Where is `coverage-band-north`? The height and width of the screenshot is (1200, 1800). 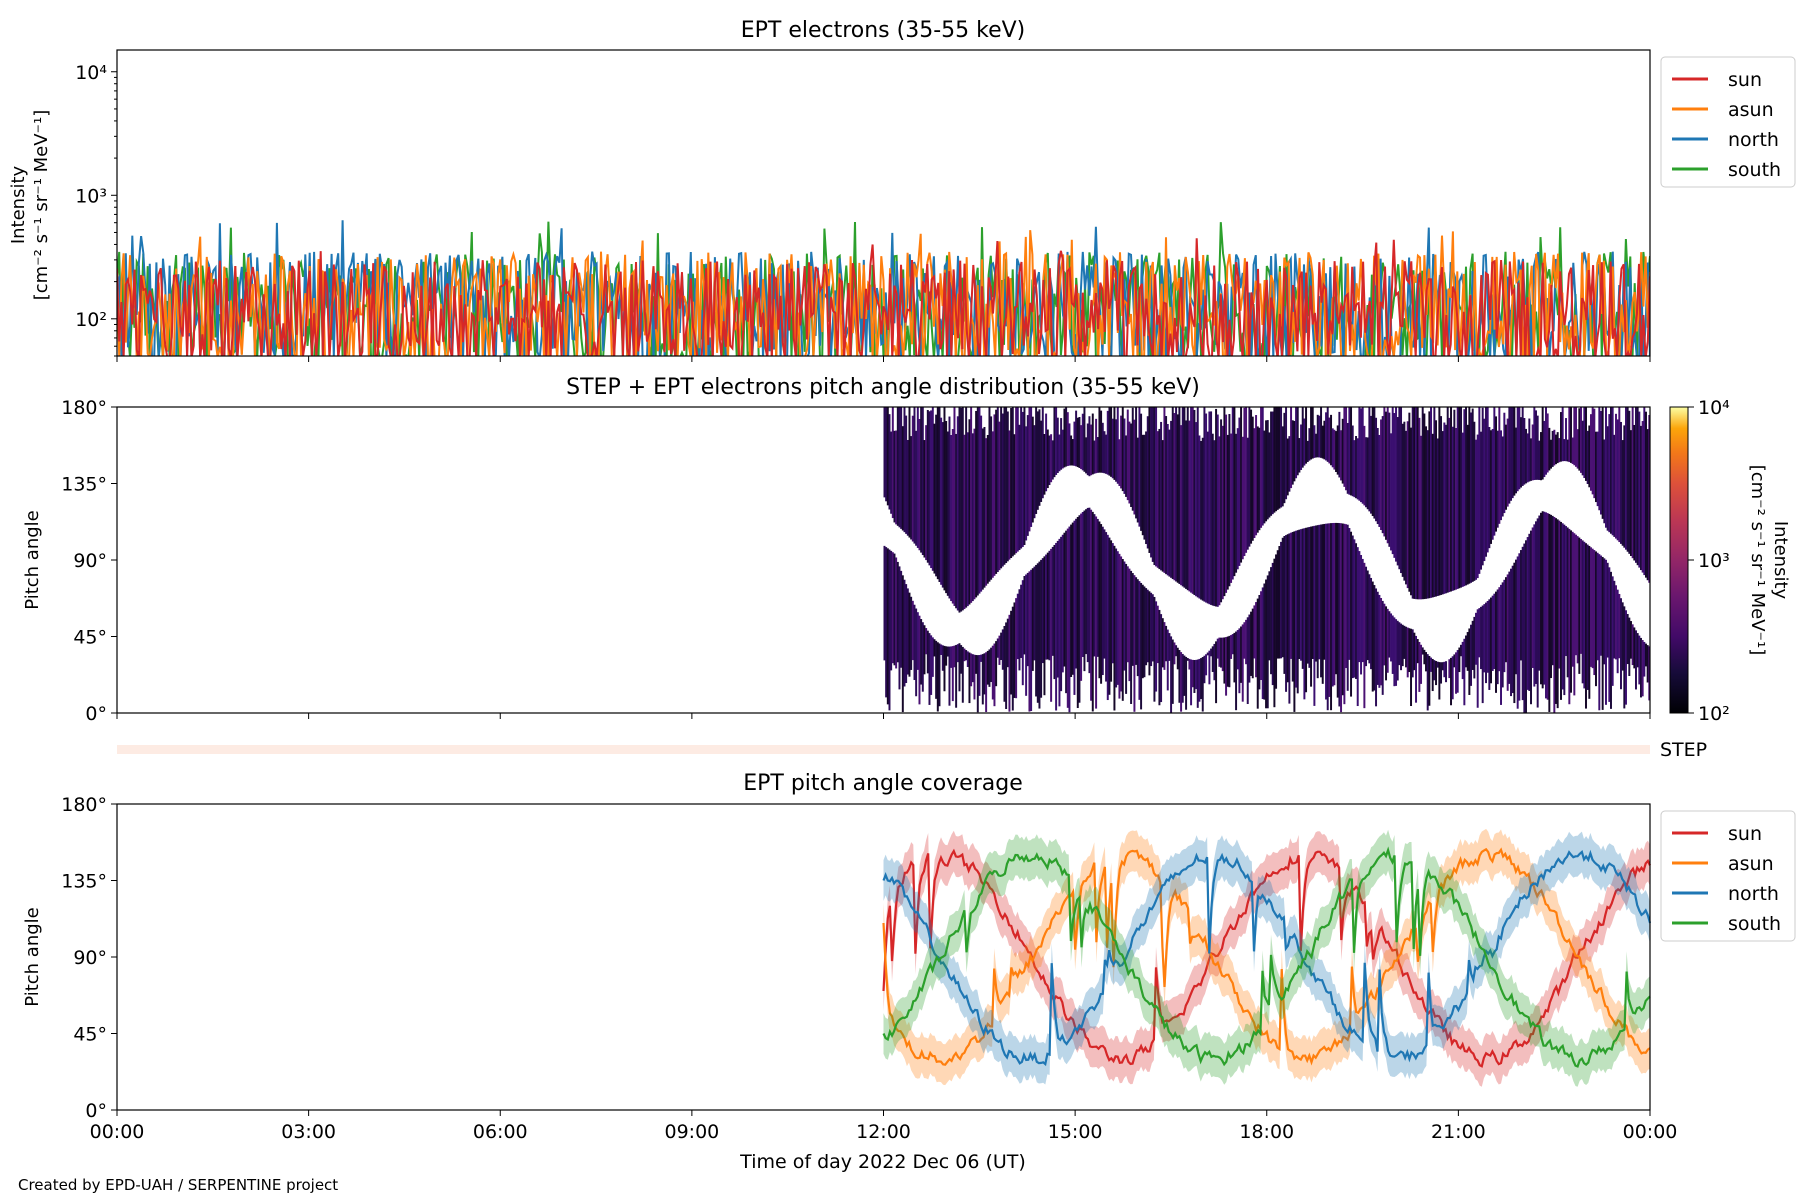
coverage-band-north is located at coordinates (1266, 958).